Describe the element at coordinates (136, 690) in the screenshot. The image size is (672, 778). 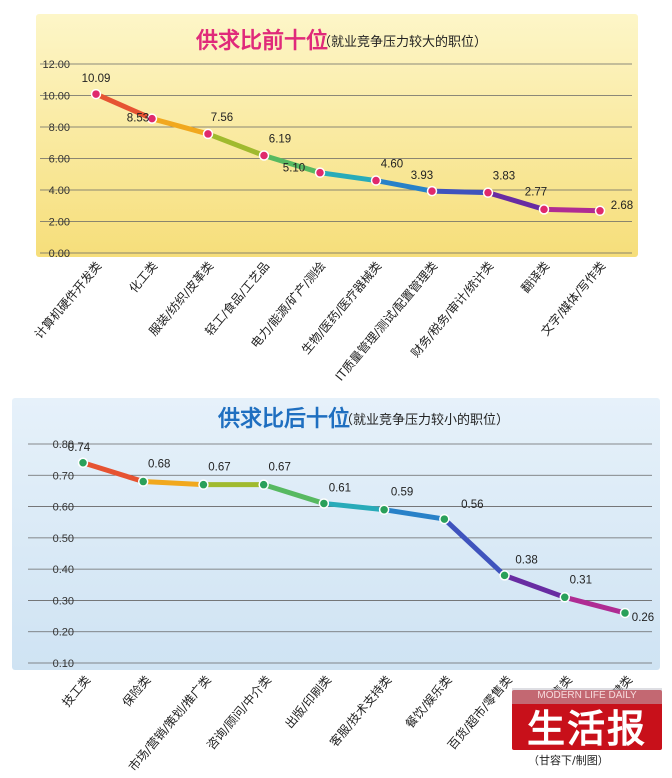
I see `category-label: 保险类` at that location.